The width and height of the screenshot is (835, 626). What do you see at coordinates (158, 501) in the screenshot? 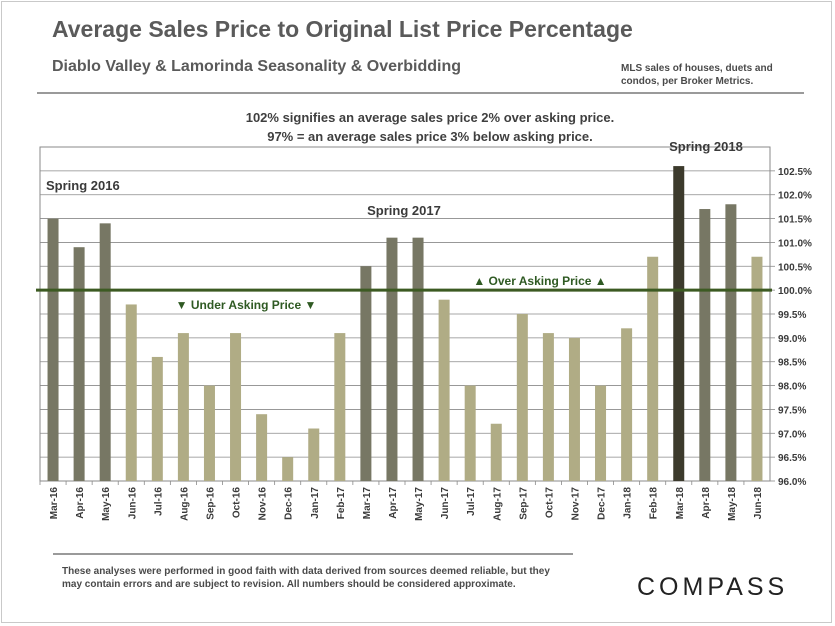
I see `x-tick-label: Jul-16` at bounding box center [158, 501].